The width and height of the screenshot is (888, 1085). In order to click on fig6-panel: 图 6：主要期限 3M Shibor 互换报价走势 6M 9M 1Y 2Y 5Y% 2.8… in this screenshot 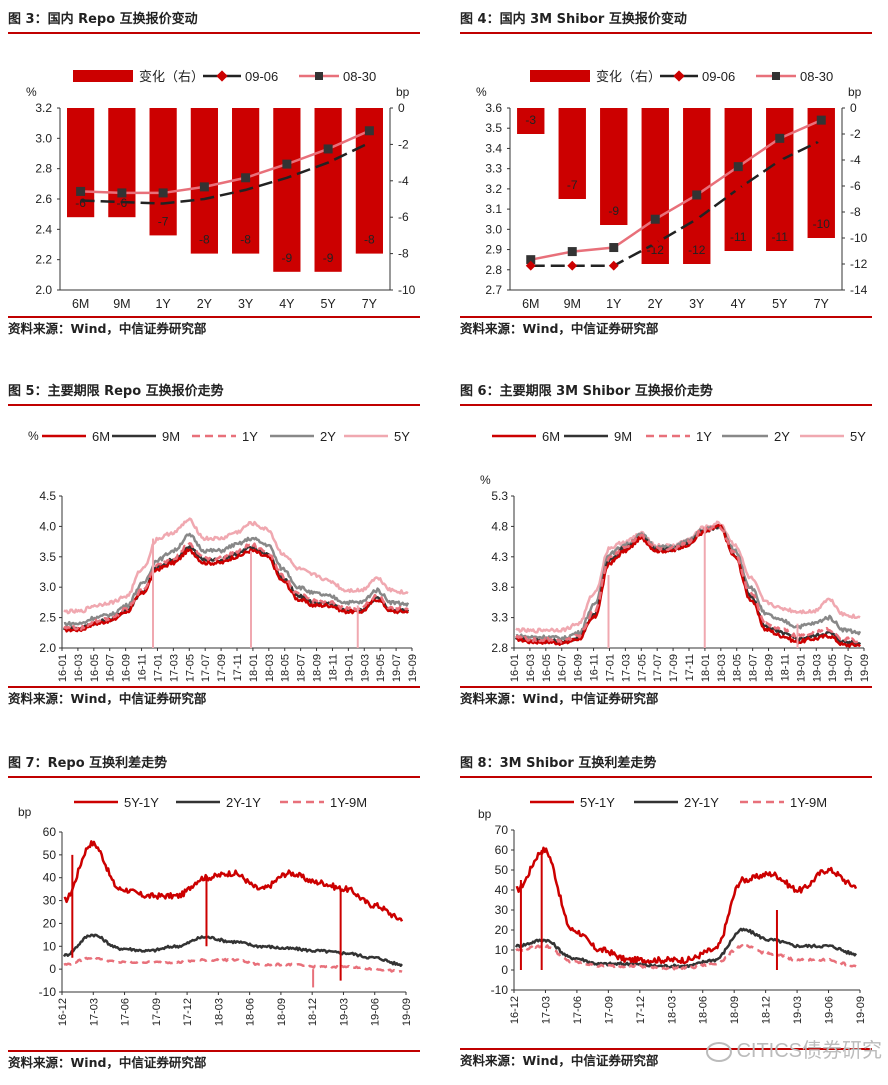, I will do `click(666, 548)`.